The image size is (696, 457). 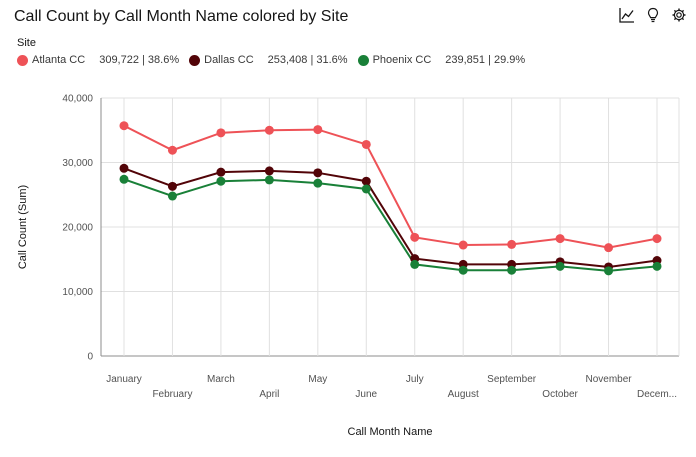 I want to click on y-axis: 0 10,000 20,000 30,000 40,000, so click(x=77, y=228).